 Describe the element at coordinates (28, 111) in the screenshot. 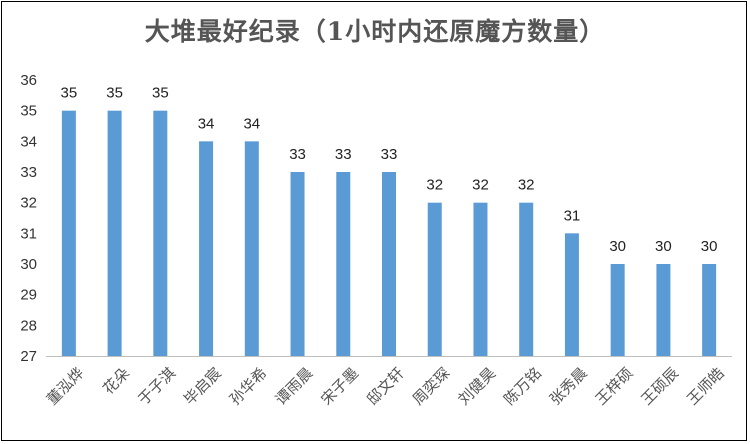

I see `y-tick-label: 35` at that location.